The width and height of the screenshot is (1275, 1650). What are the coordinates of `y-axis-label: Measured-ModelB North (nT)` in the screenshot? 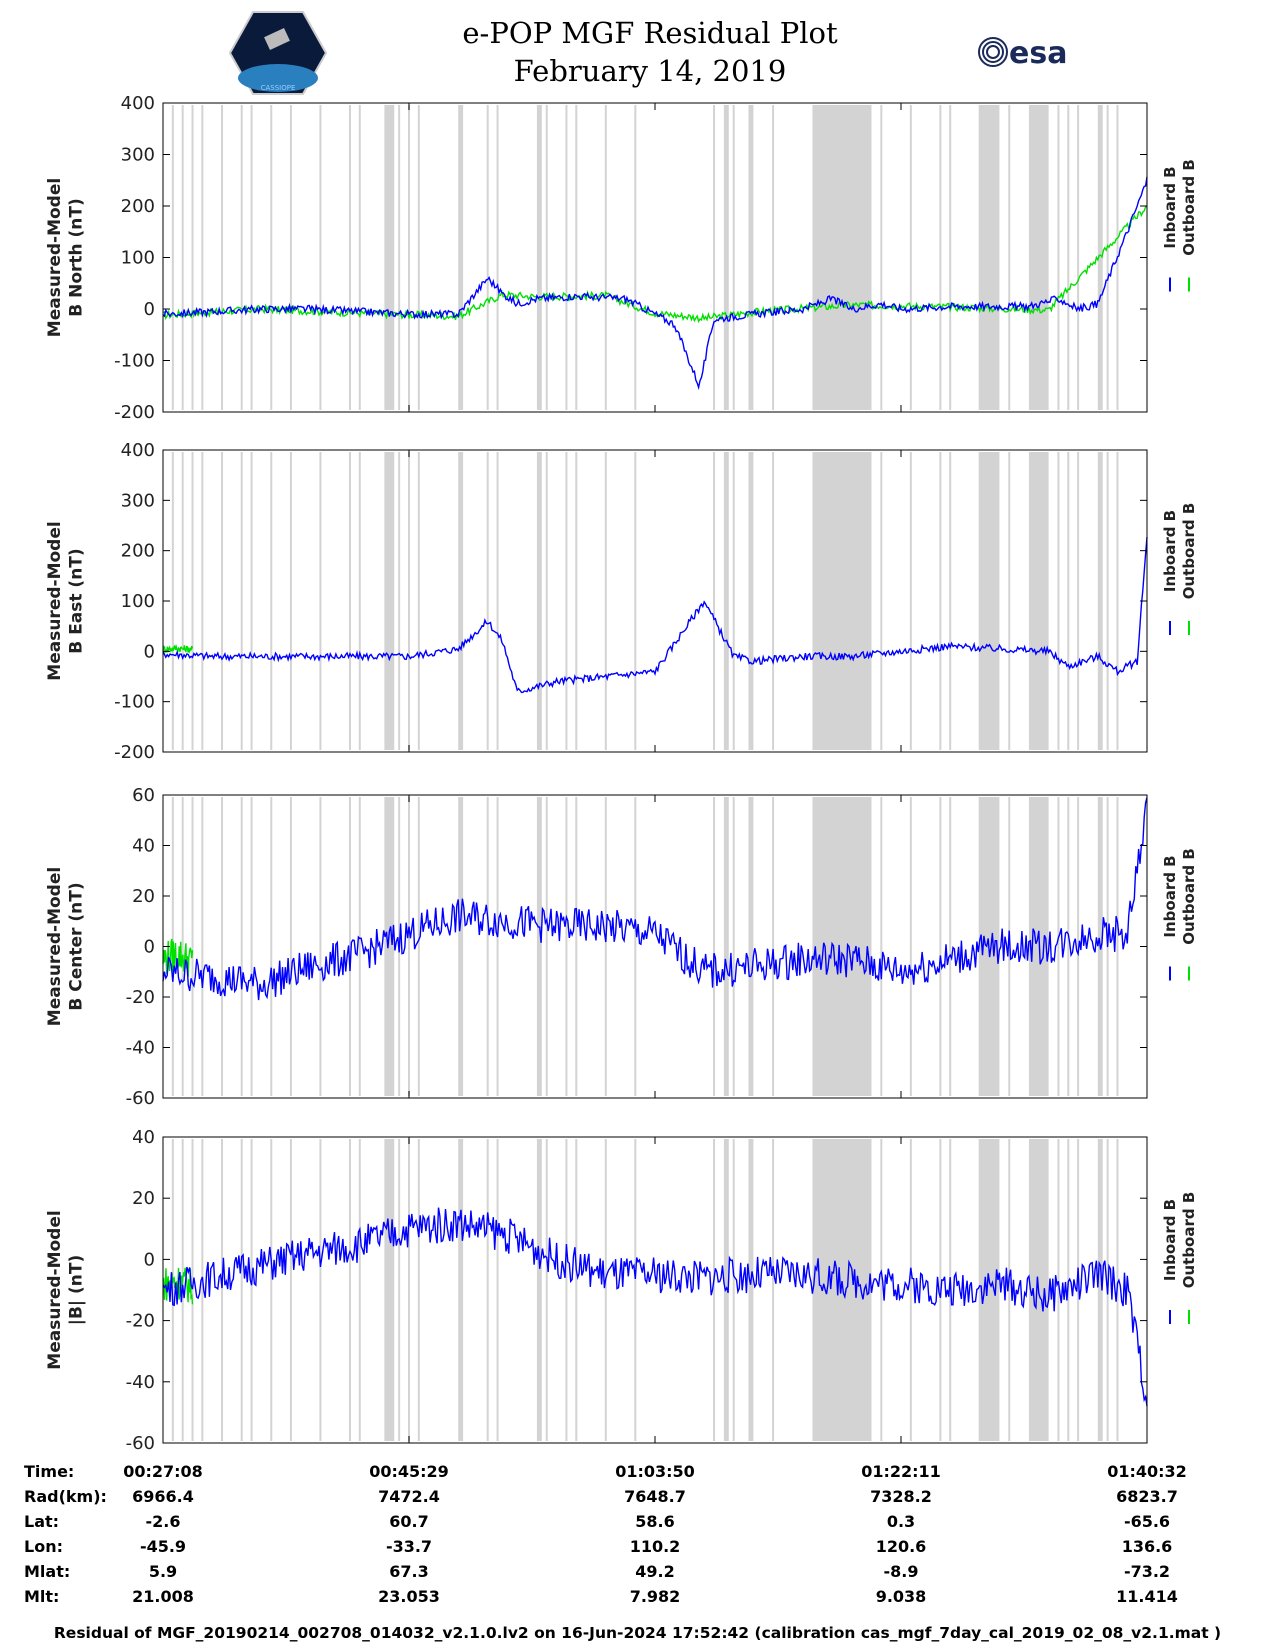 It's located at (65, 257).